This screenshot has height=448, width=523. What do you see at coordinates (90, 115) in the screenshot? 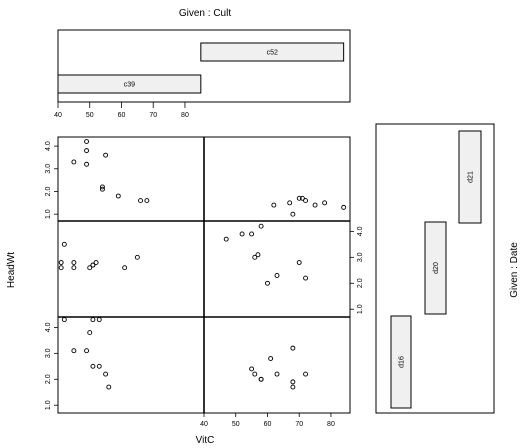
I see `given-cult-tick-label: 50` at bounding box center [90, 115].